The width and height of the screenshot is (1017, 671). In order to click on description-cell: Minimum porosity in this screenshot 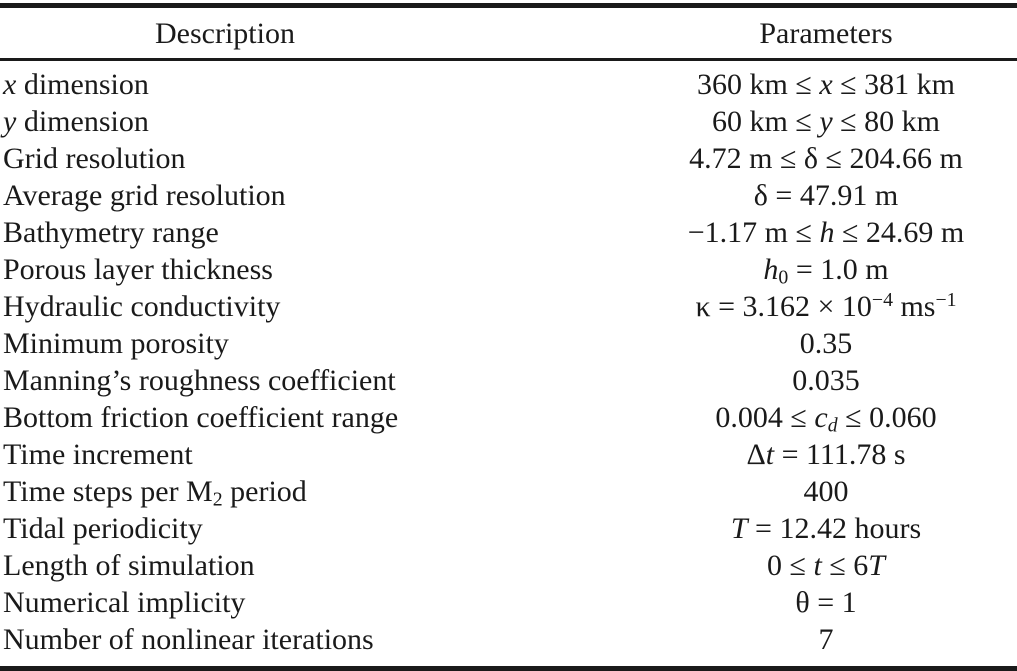, I will do `click(317, 345)`.